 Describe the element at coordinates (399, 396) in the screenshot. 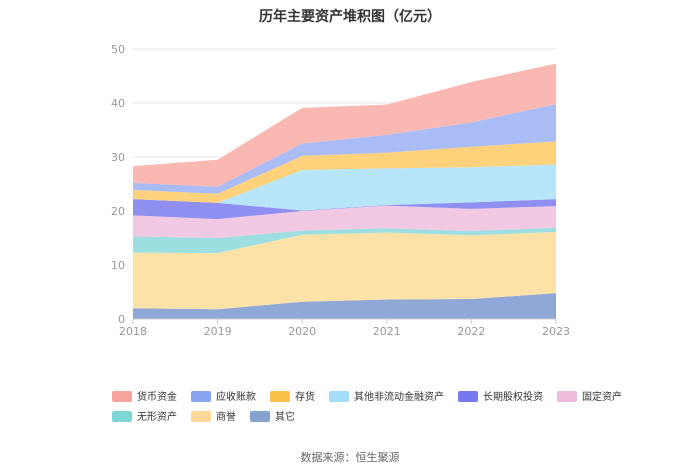

I see `legend-label: 其他非流动金融资产` at that location.